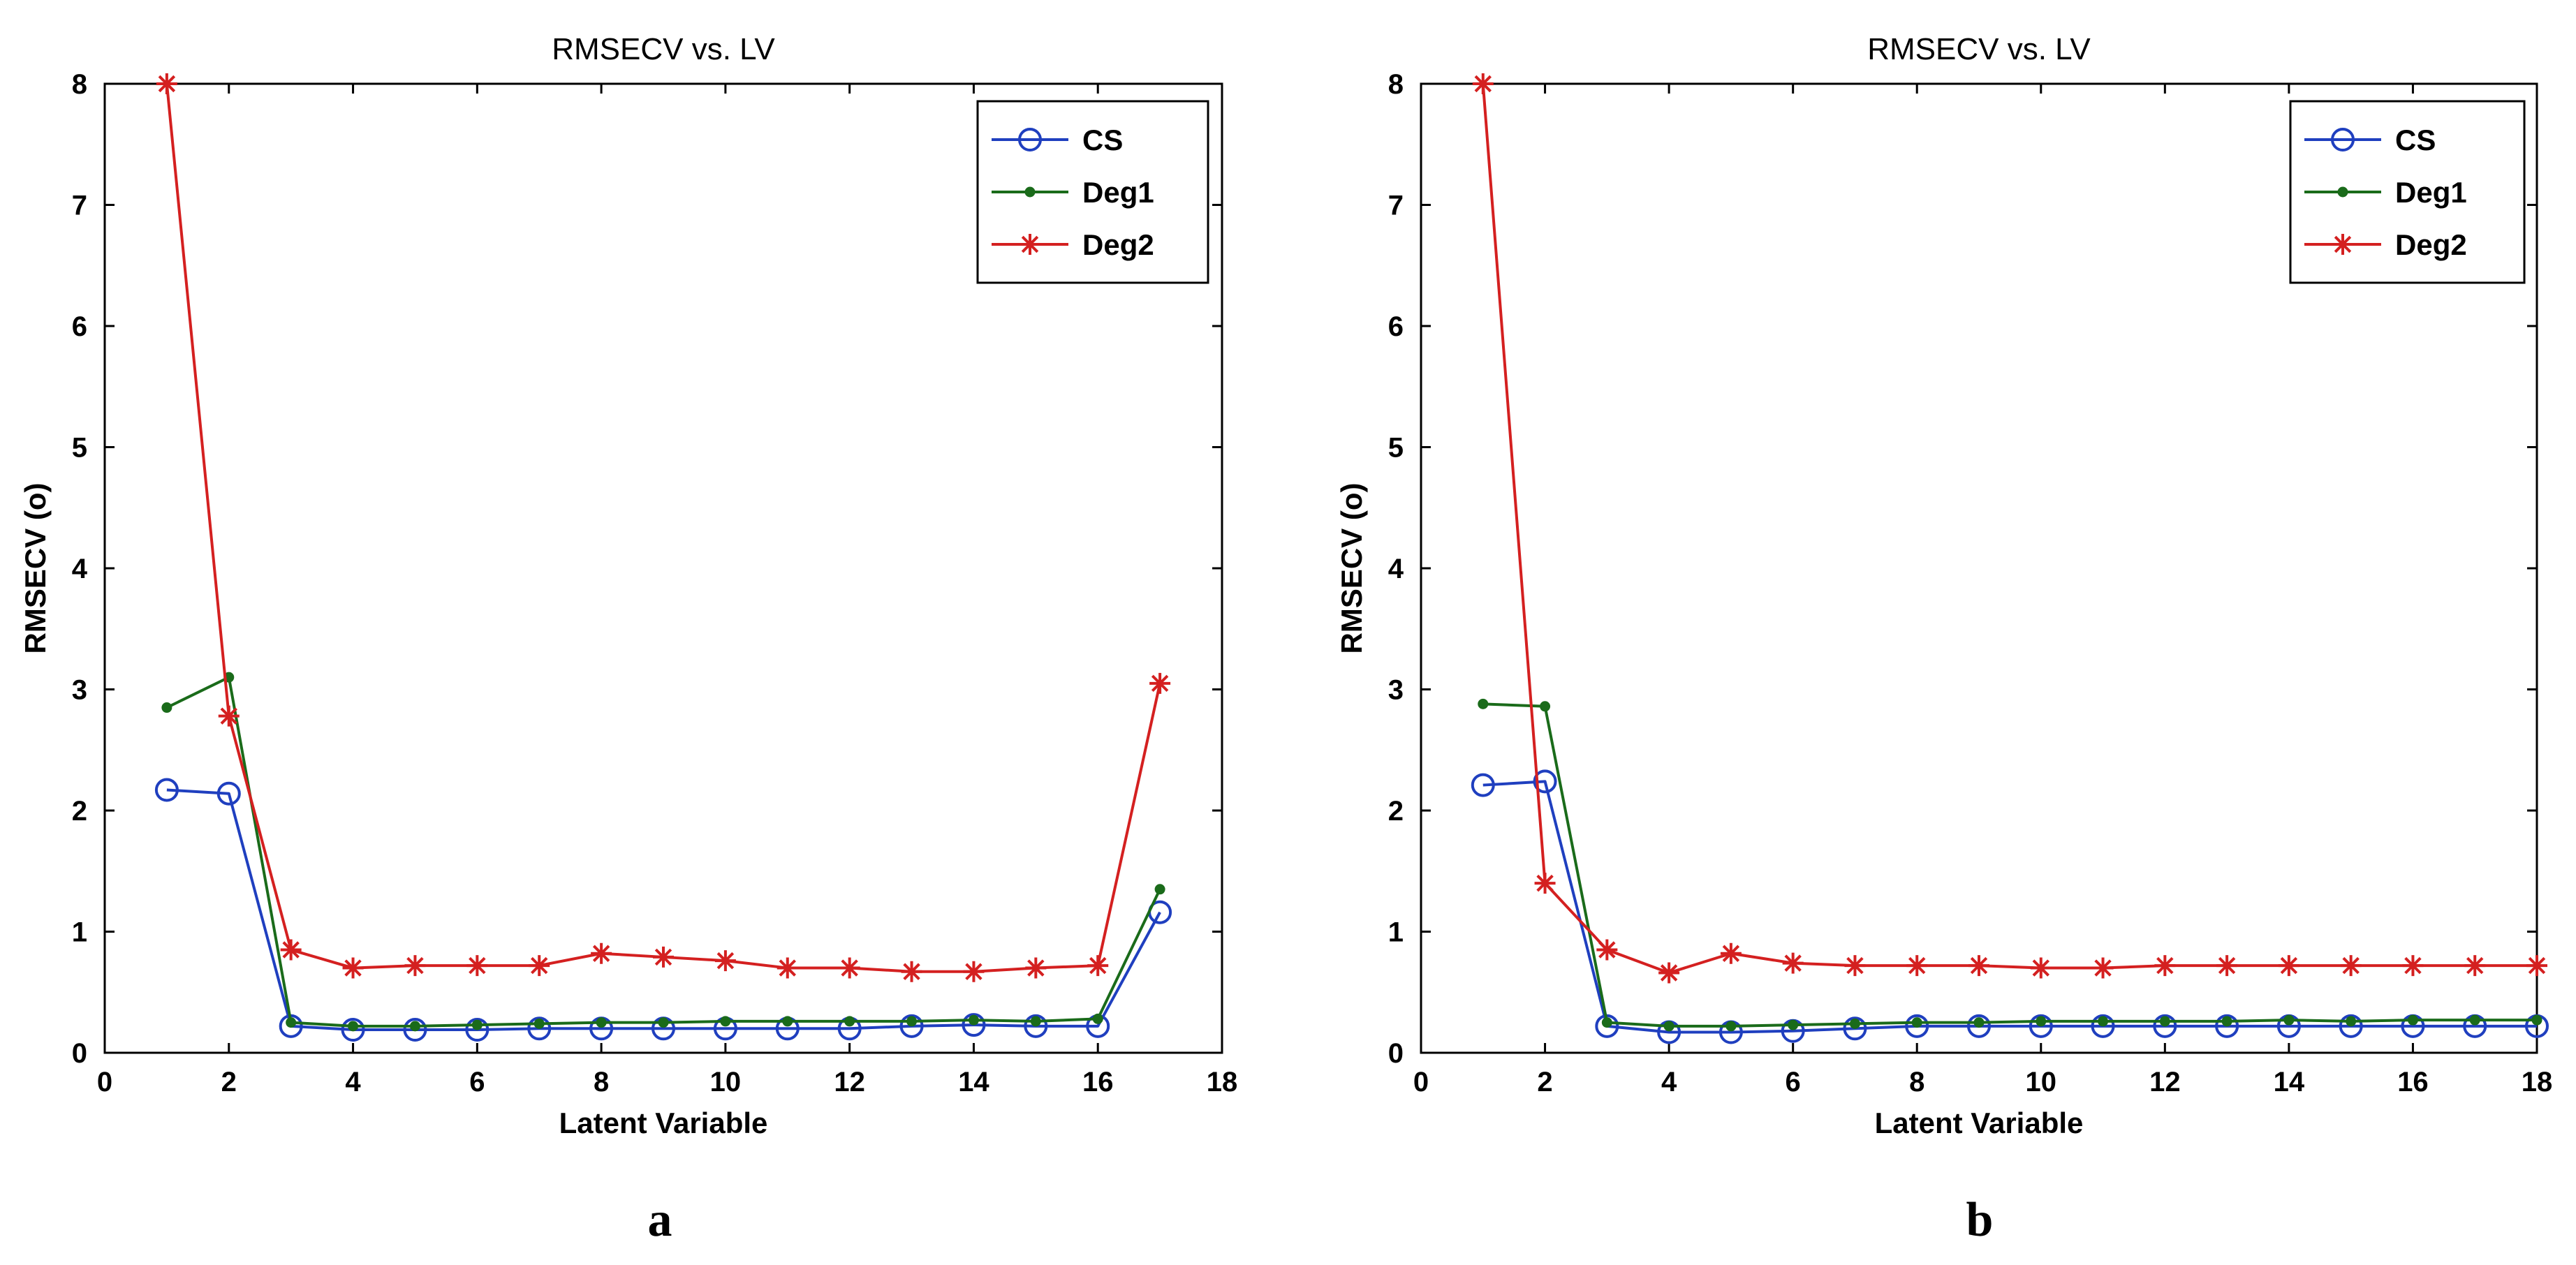 The height and width of the screenshot is (1265, 2576). What do you see at coordinates (660, 1220) in the screenshot?
I see `panel-label: a` at bounding box center [660, 1220].